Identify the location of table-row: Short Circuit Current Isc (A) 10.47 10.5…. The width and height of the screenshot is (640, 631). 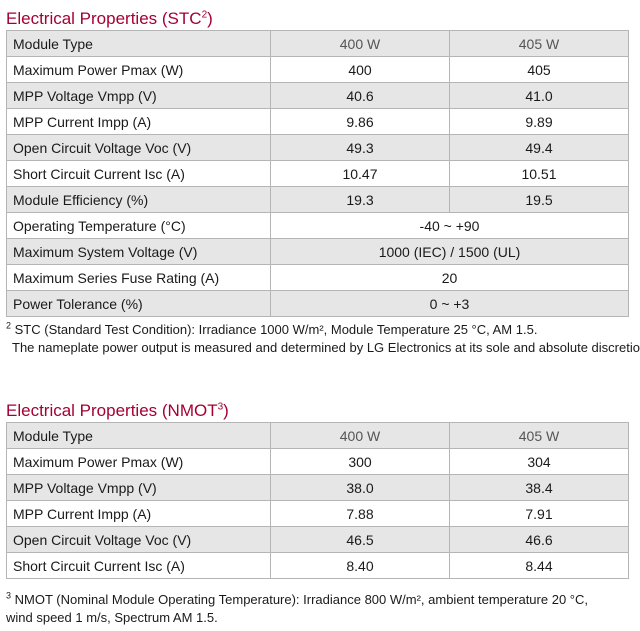
(317, 173).